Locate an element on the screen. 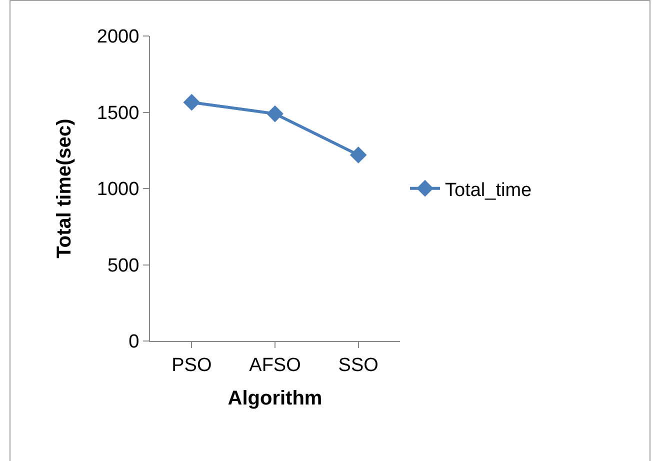  x-axis-title: Algorithm is located at coordinates (275, 398).